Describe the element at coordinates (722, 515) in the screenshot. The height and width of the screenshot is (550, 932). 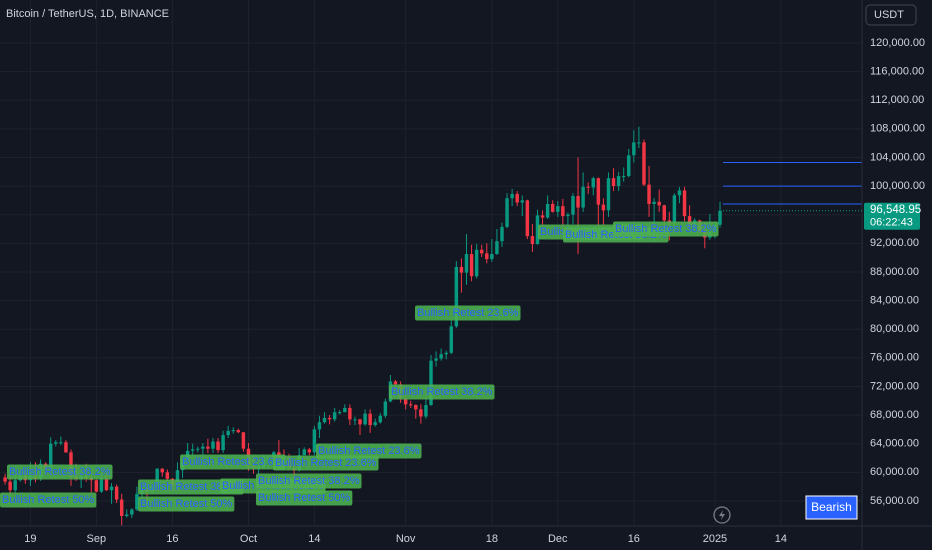
I see `clock-icon` at that location.